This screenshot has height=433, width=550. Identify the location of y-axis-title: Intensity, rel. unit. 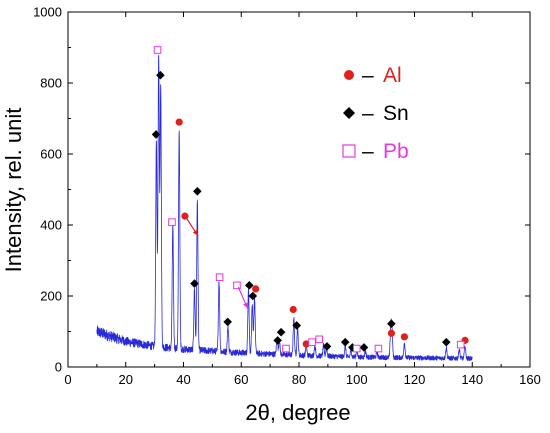
(13, 190).